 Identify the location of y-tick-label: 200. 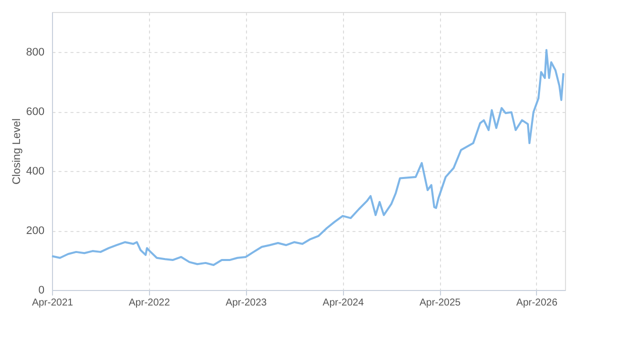
(35, 231).